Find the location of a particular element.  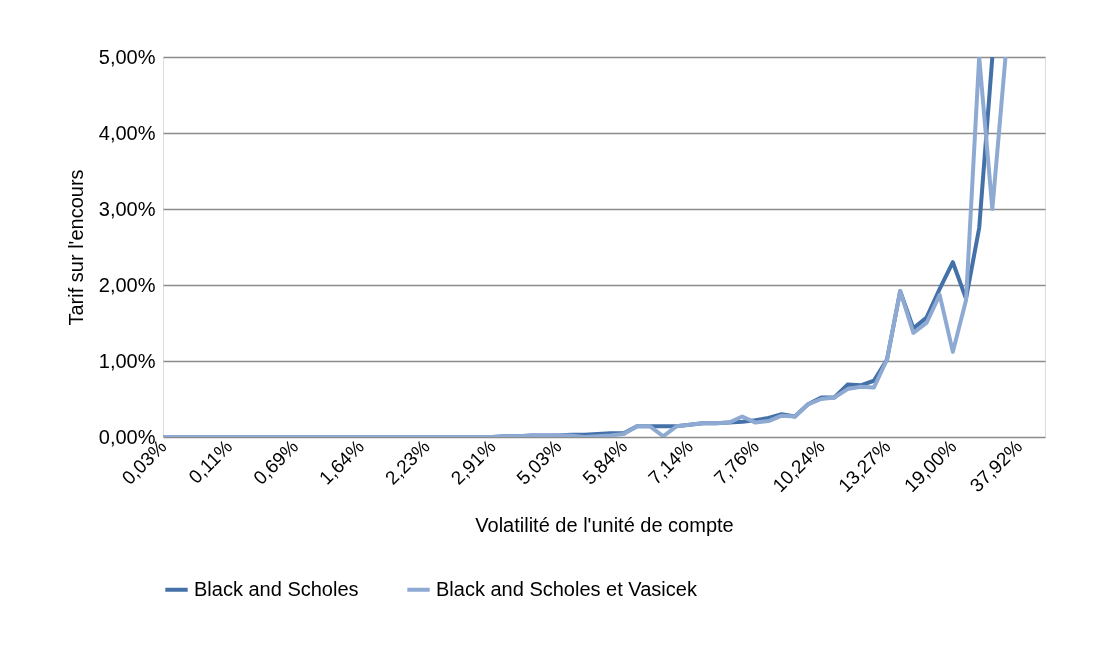

x-axis-title: Volatilité de l'unité de compte is located at coordinates (604, 525).